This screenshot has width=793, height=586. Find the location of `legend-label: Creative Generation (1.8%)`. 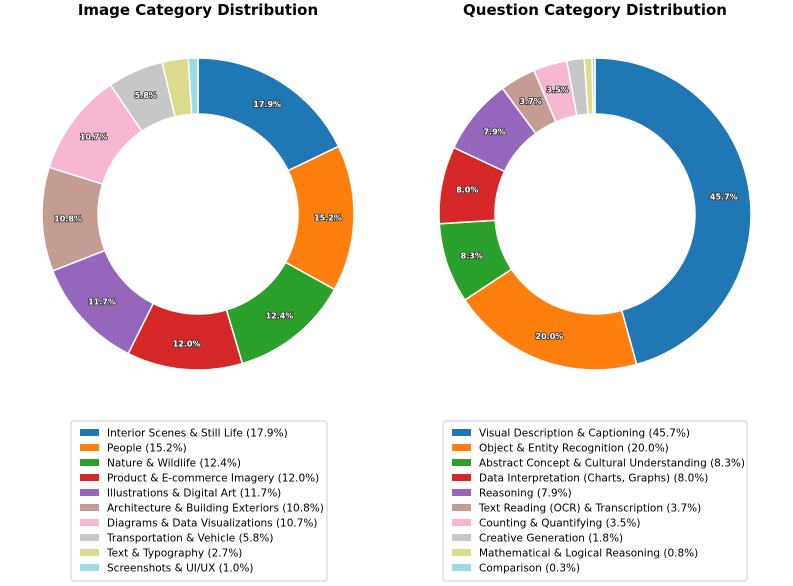

legend-label: Creative Generation (1.8%) is located at coordinates (551, 539).